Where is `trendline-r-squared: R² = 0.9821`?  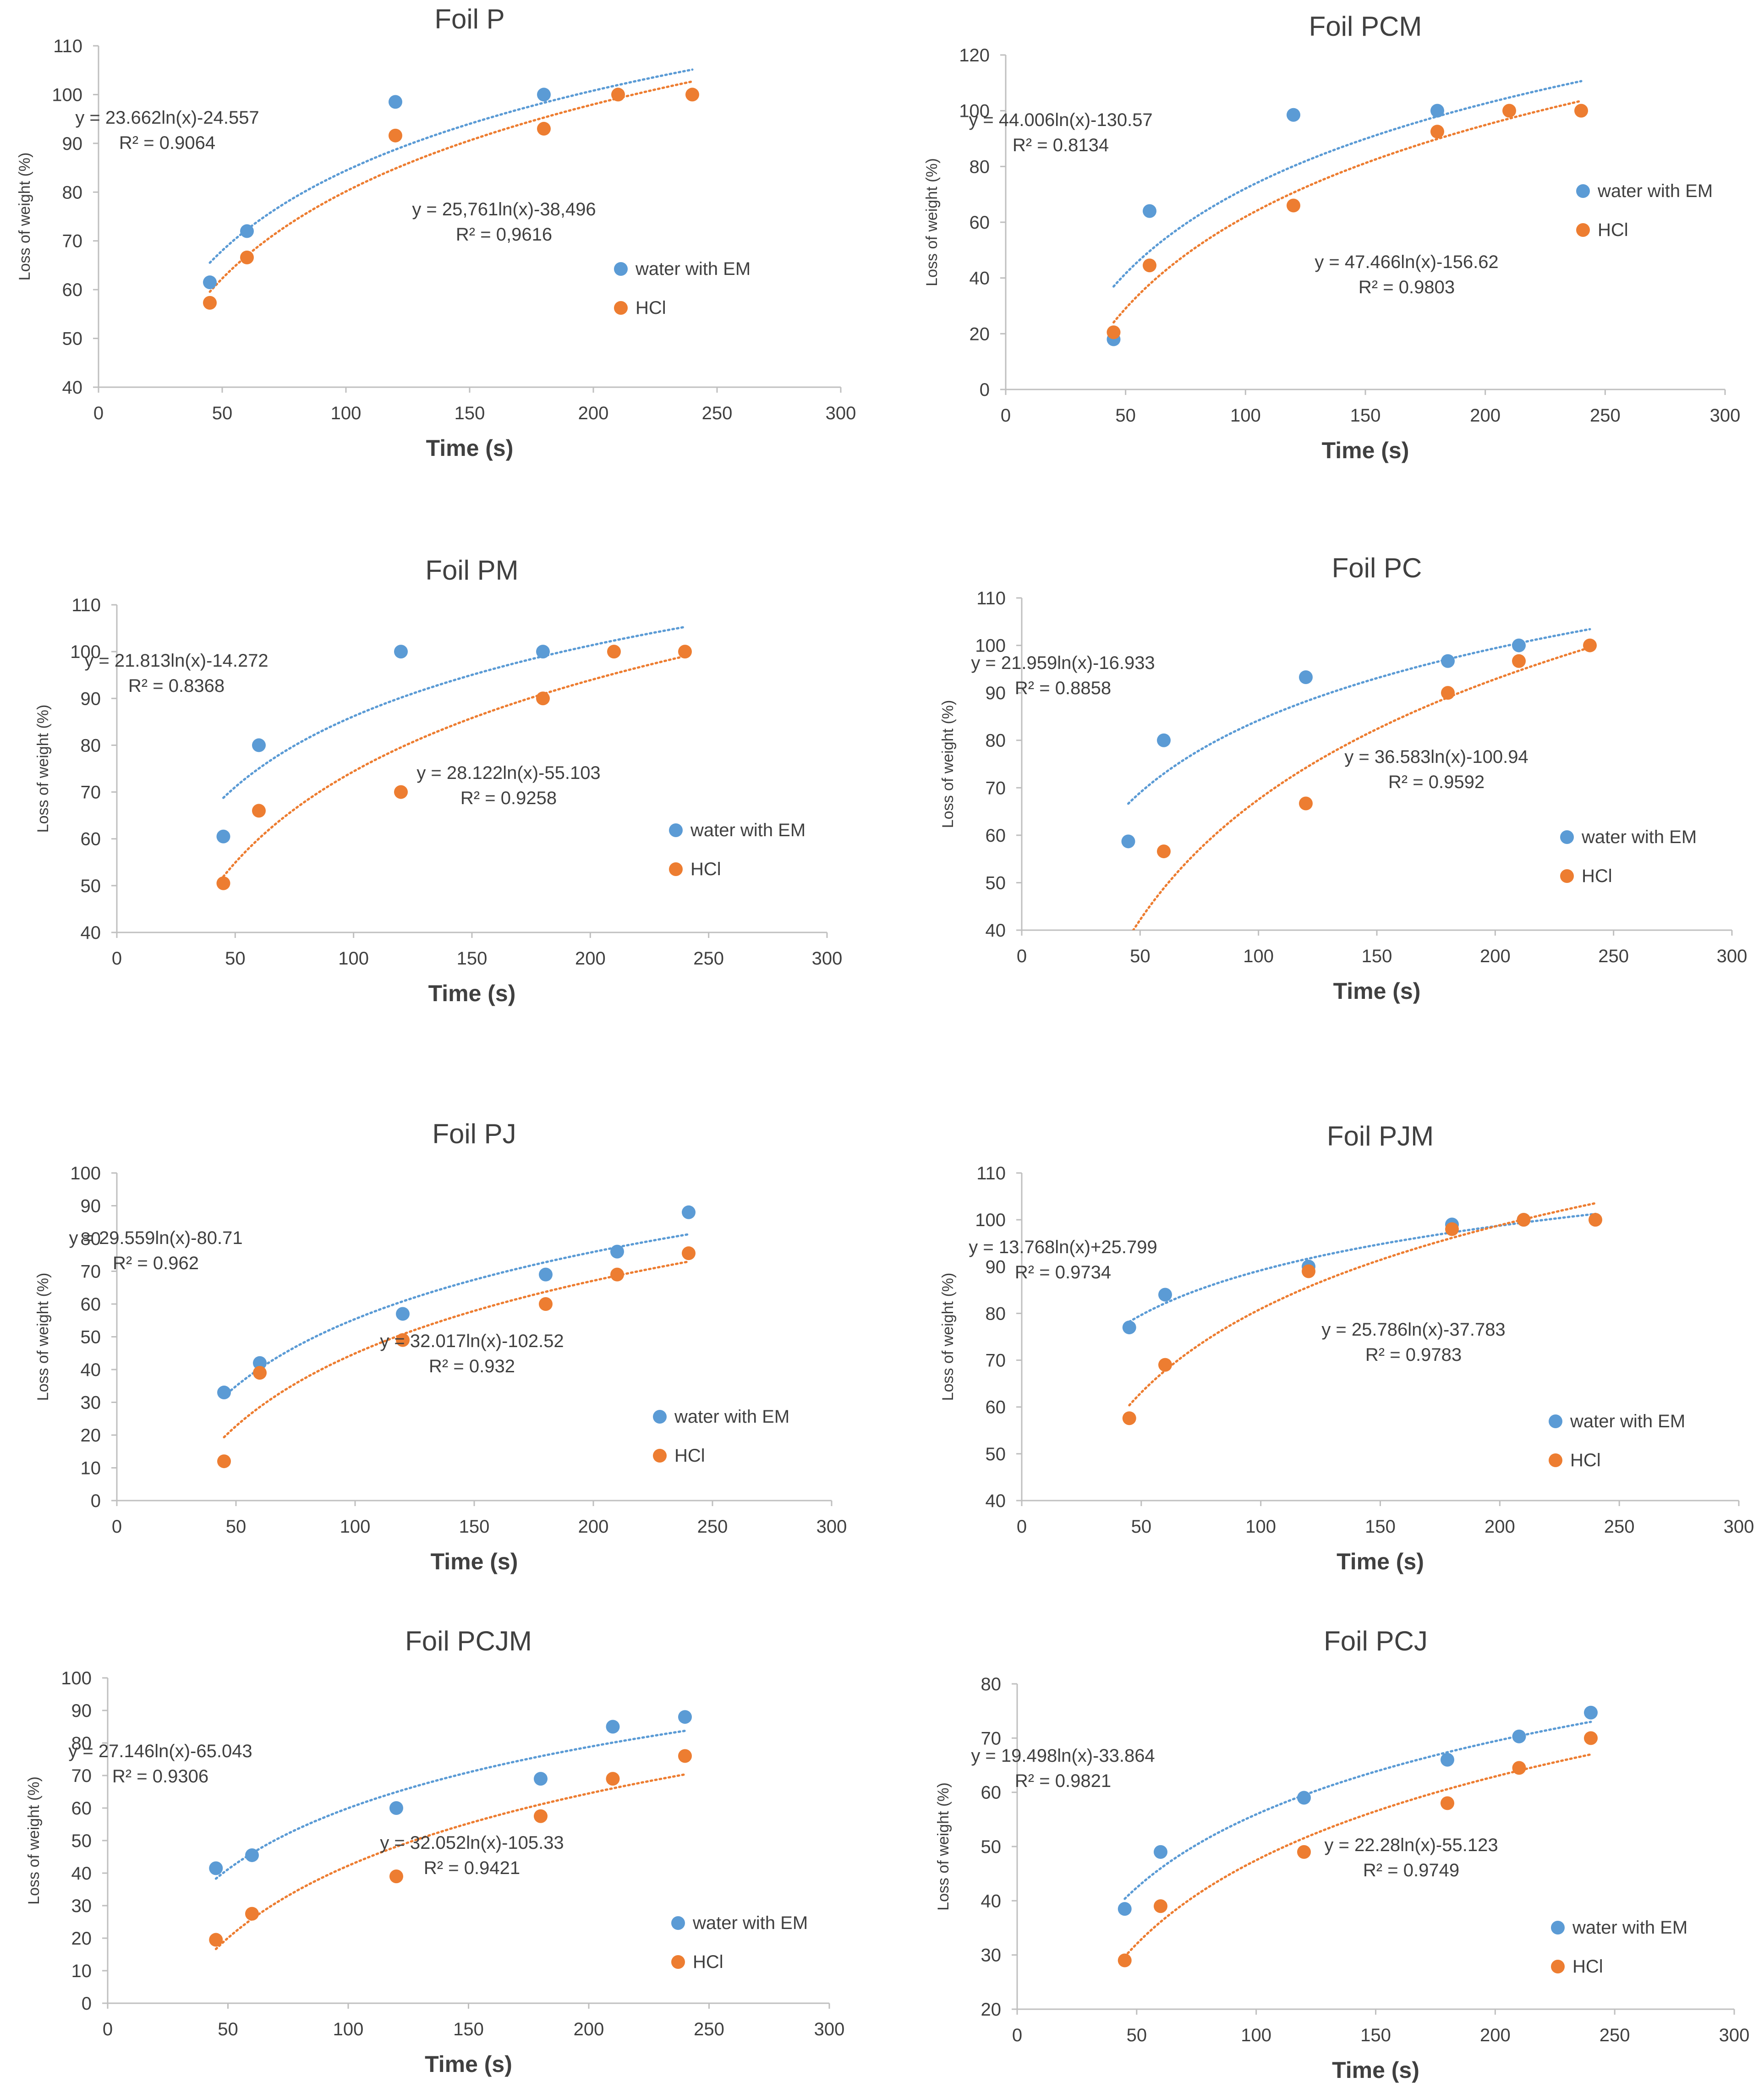 trendline-r-squared: R² = 0.9821 is located at coordinates (1063, 1781).